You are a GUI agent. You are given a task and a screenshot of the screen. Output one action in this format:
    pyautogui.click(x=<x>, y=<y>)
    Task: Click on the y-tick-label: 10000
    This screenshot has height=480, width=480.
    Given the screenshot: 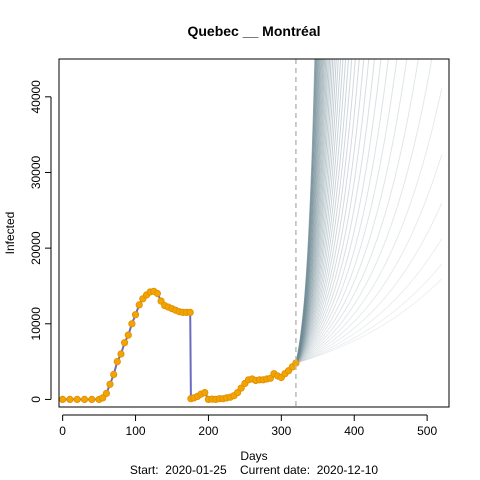 What is the action you would take?
    pyautogui.click(x=36, y=324)
    